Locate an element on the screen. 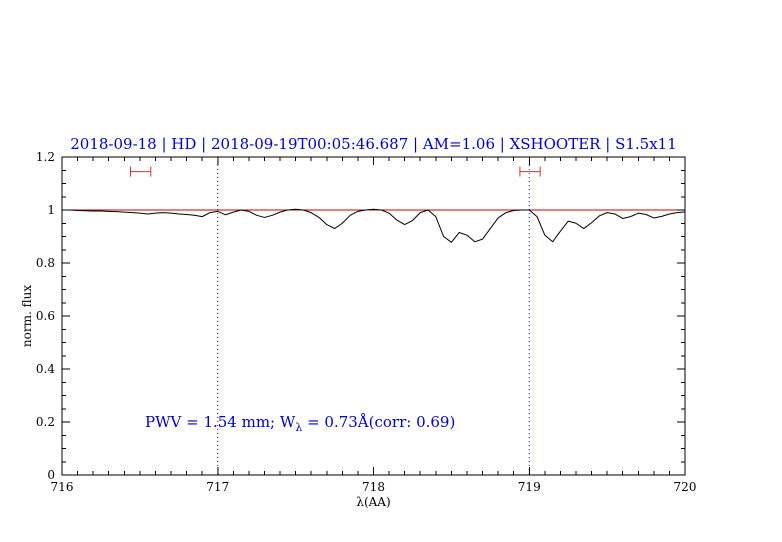 Image resolution: width=782 pixels, height=542 pixels. y-tick-label: 1.2 is located at coordinates (45, 157).